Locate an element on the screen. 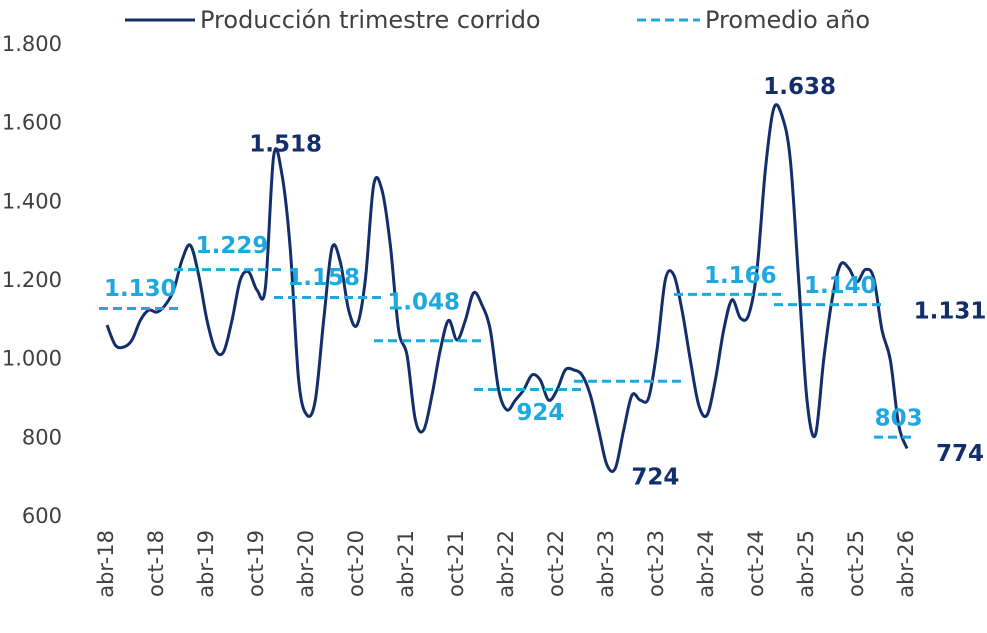 This screenshot has height=633, width=987. x-tick-label: abr-19 is located at coordinates (206, 564).